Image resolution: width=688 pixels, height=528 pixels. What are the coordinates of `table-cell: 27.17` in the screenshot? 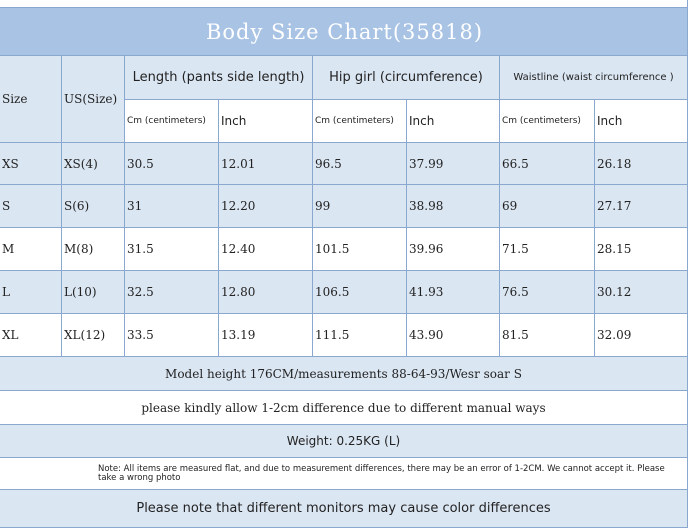 It's located at (641, 206).